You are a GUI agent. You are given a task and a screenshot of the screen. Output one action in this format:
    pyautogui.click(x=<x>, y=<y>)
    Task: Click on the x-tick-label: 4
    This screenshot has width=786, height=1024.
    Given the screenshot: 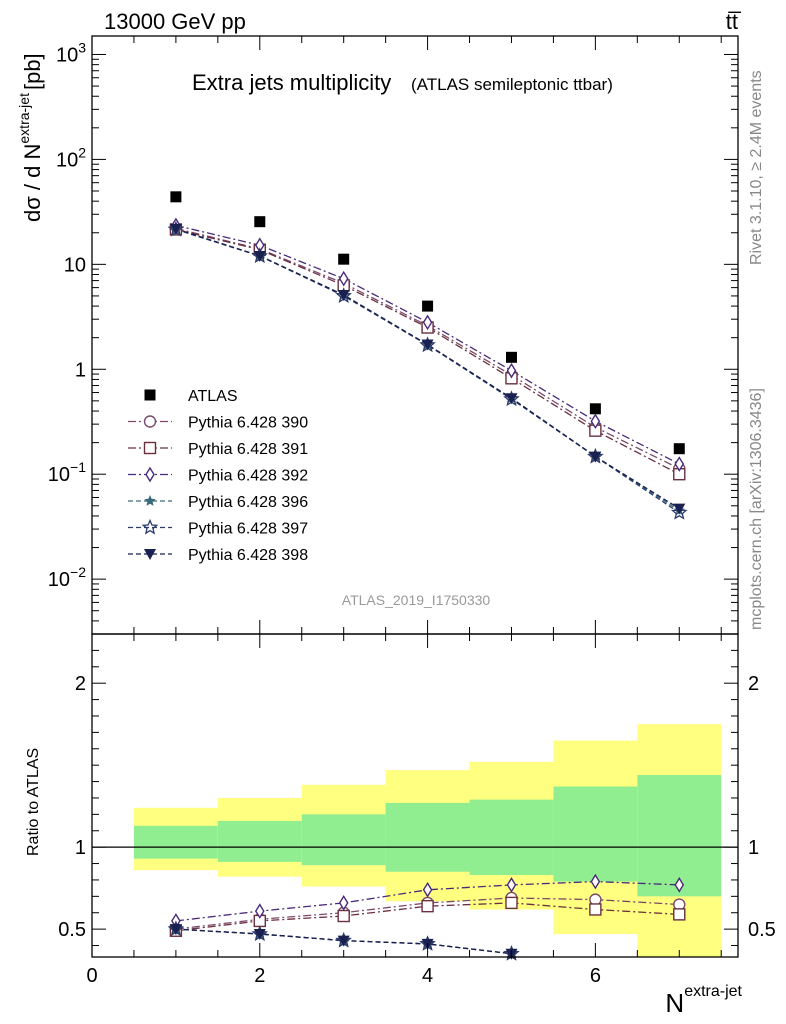 What is the action you would take?
    pyautogui.click(x=427, y=976)
    